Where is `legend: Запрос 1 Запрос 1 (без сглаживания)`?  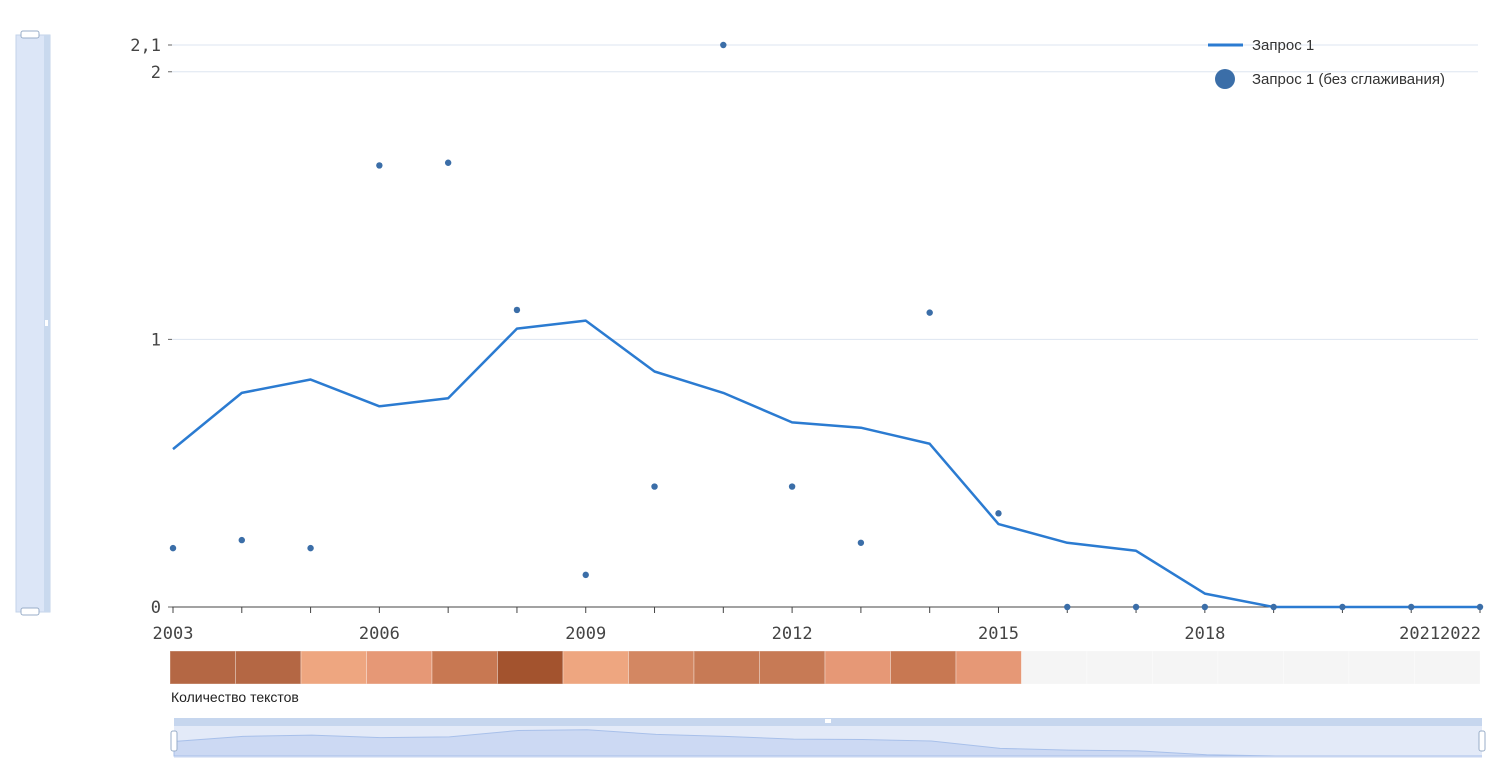
legend: Запрос 1 Запрос 1 (без сглаживания) is located at coordinates (1326, 63).